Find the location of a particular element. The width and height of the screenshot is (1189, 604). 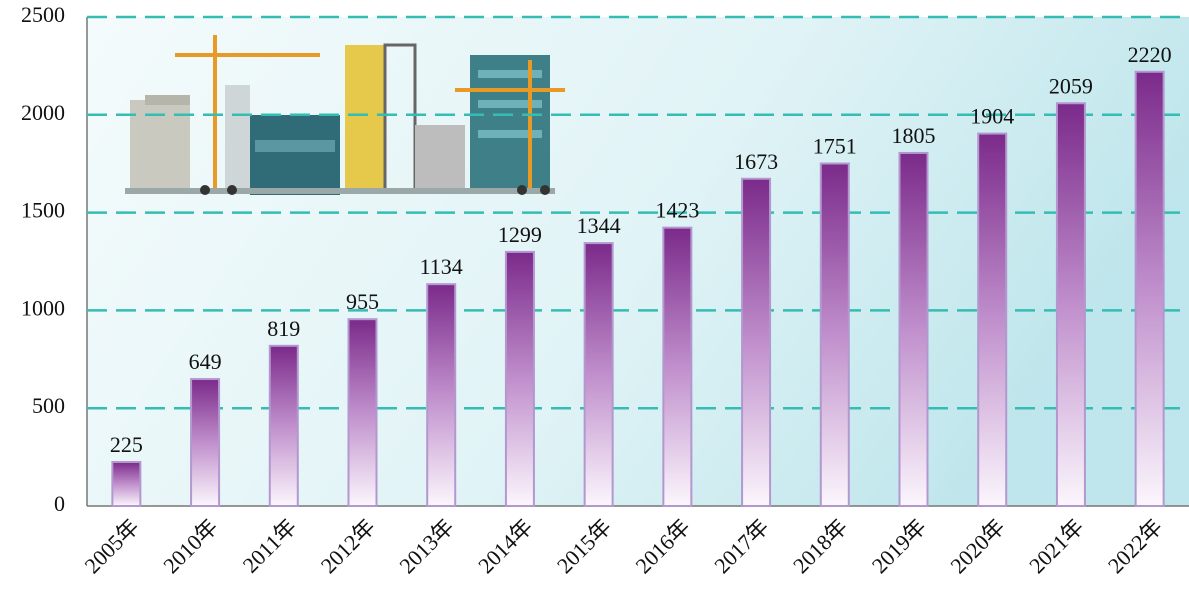

x-tick-label: 2010年 is located at coordinates (190, 546).